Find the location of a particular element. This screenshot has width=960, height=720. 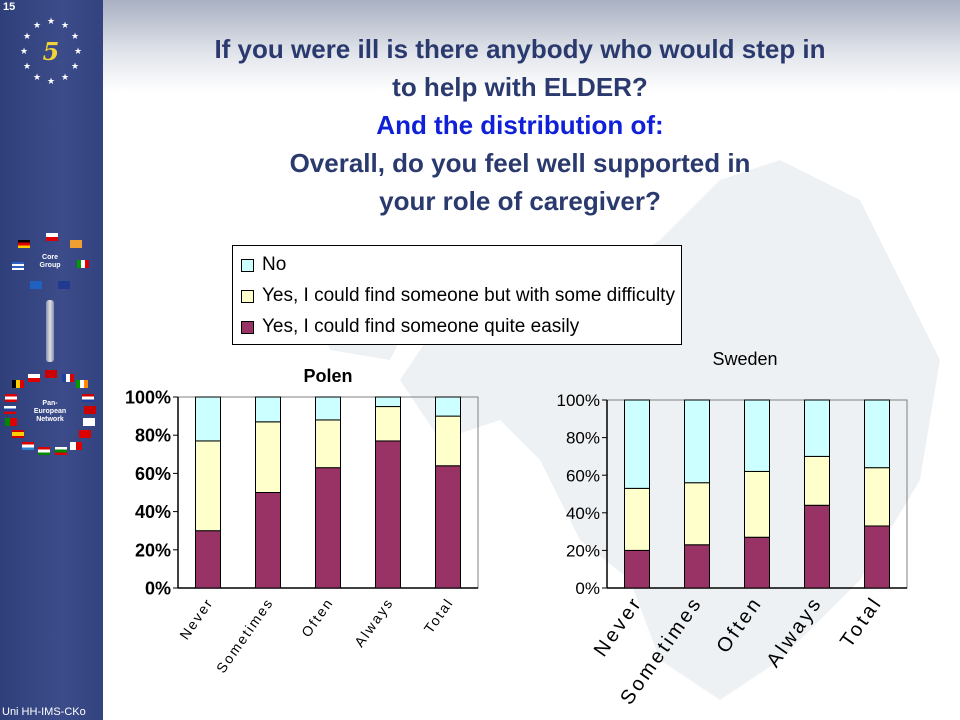

footer-text: Uni HH-IMS-CKo is located at coordinates (44, 712).